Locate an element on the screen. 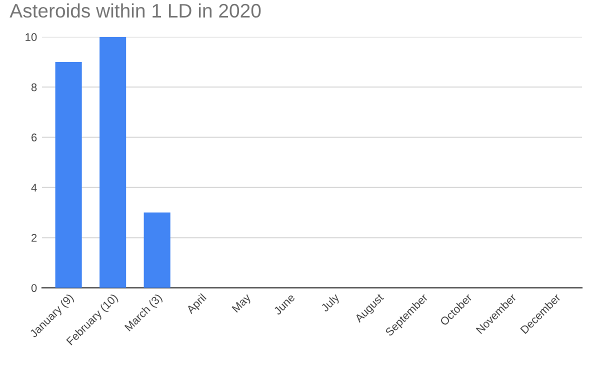  y-tick-label: 0 is located at coordinates (34, 288).